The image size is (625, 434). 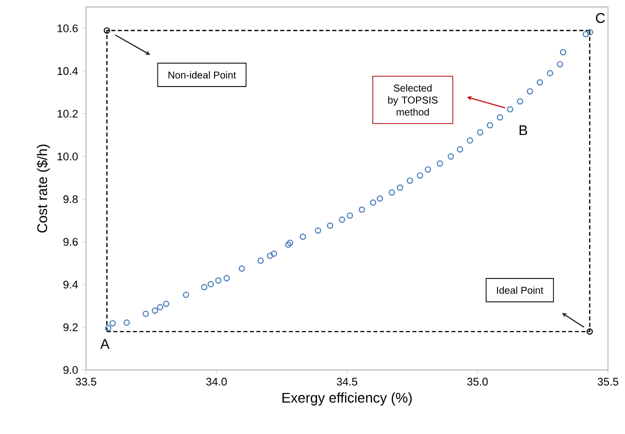 I want to click on y-tick-label: 10.0, so click(x=68, y=156).